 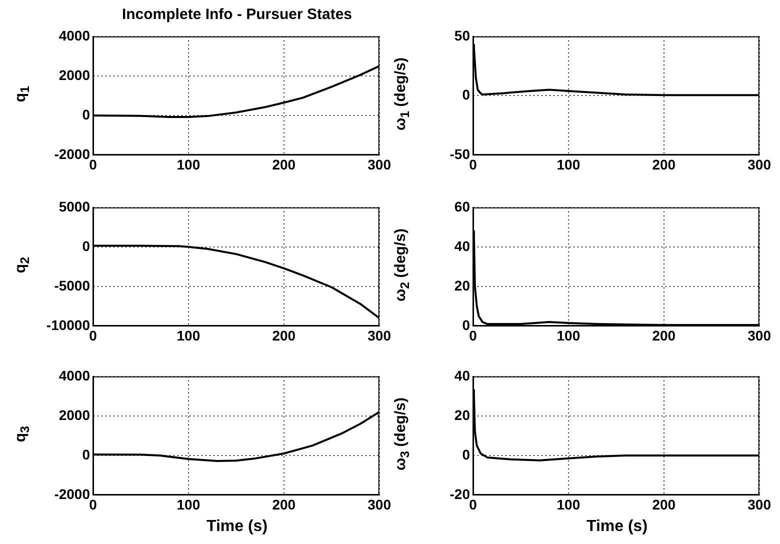 I want to click on y-tick-label: -50, so click(x=460, y=154).